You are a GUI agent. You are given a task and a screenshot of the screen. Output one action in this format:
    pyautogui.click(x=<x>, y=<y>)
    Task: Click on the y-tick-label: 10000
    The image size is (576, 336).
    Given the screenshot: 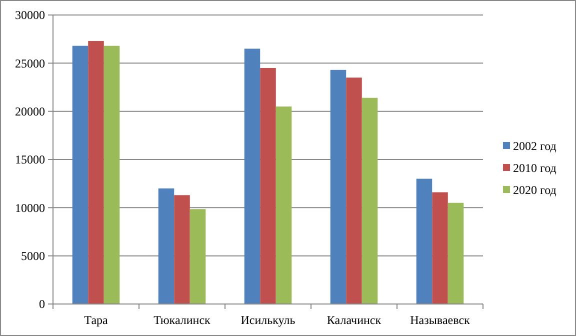 What is the action you would take?
    pyautogui.click(x=30, y=207)
    